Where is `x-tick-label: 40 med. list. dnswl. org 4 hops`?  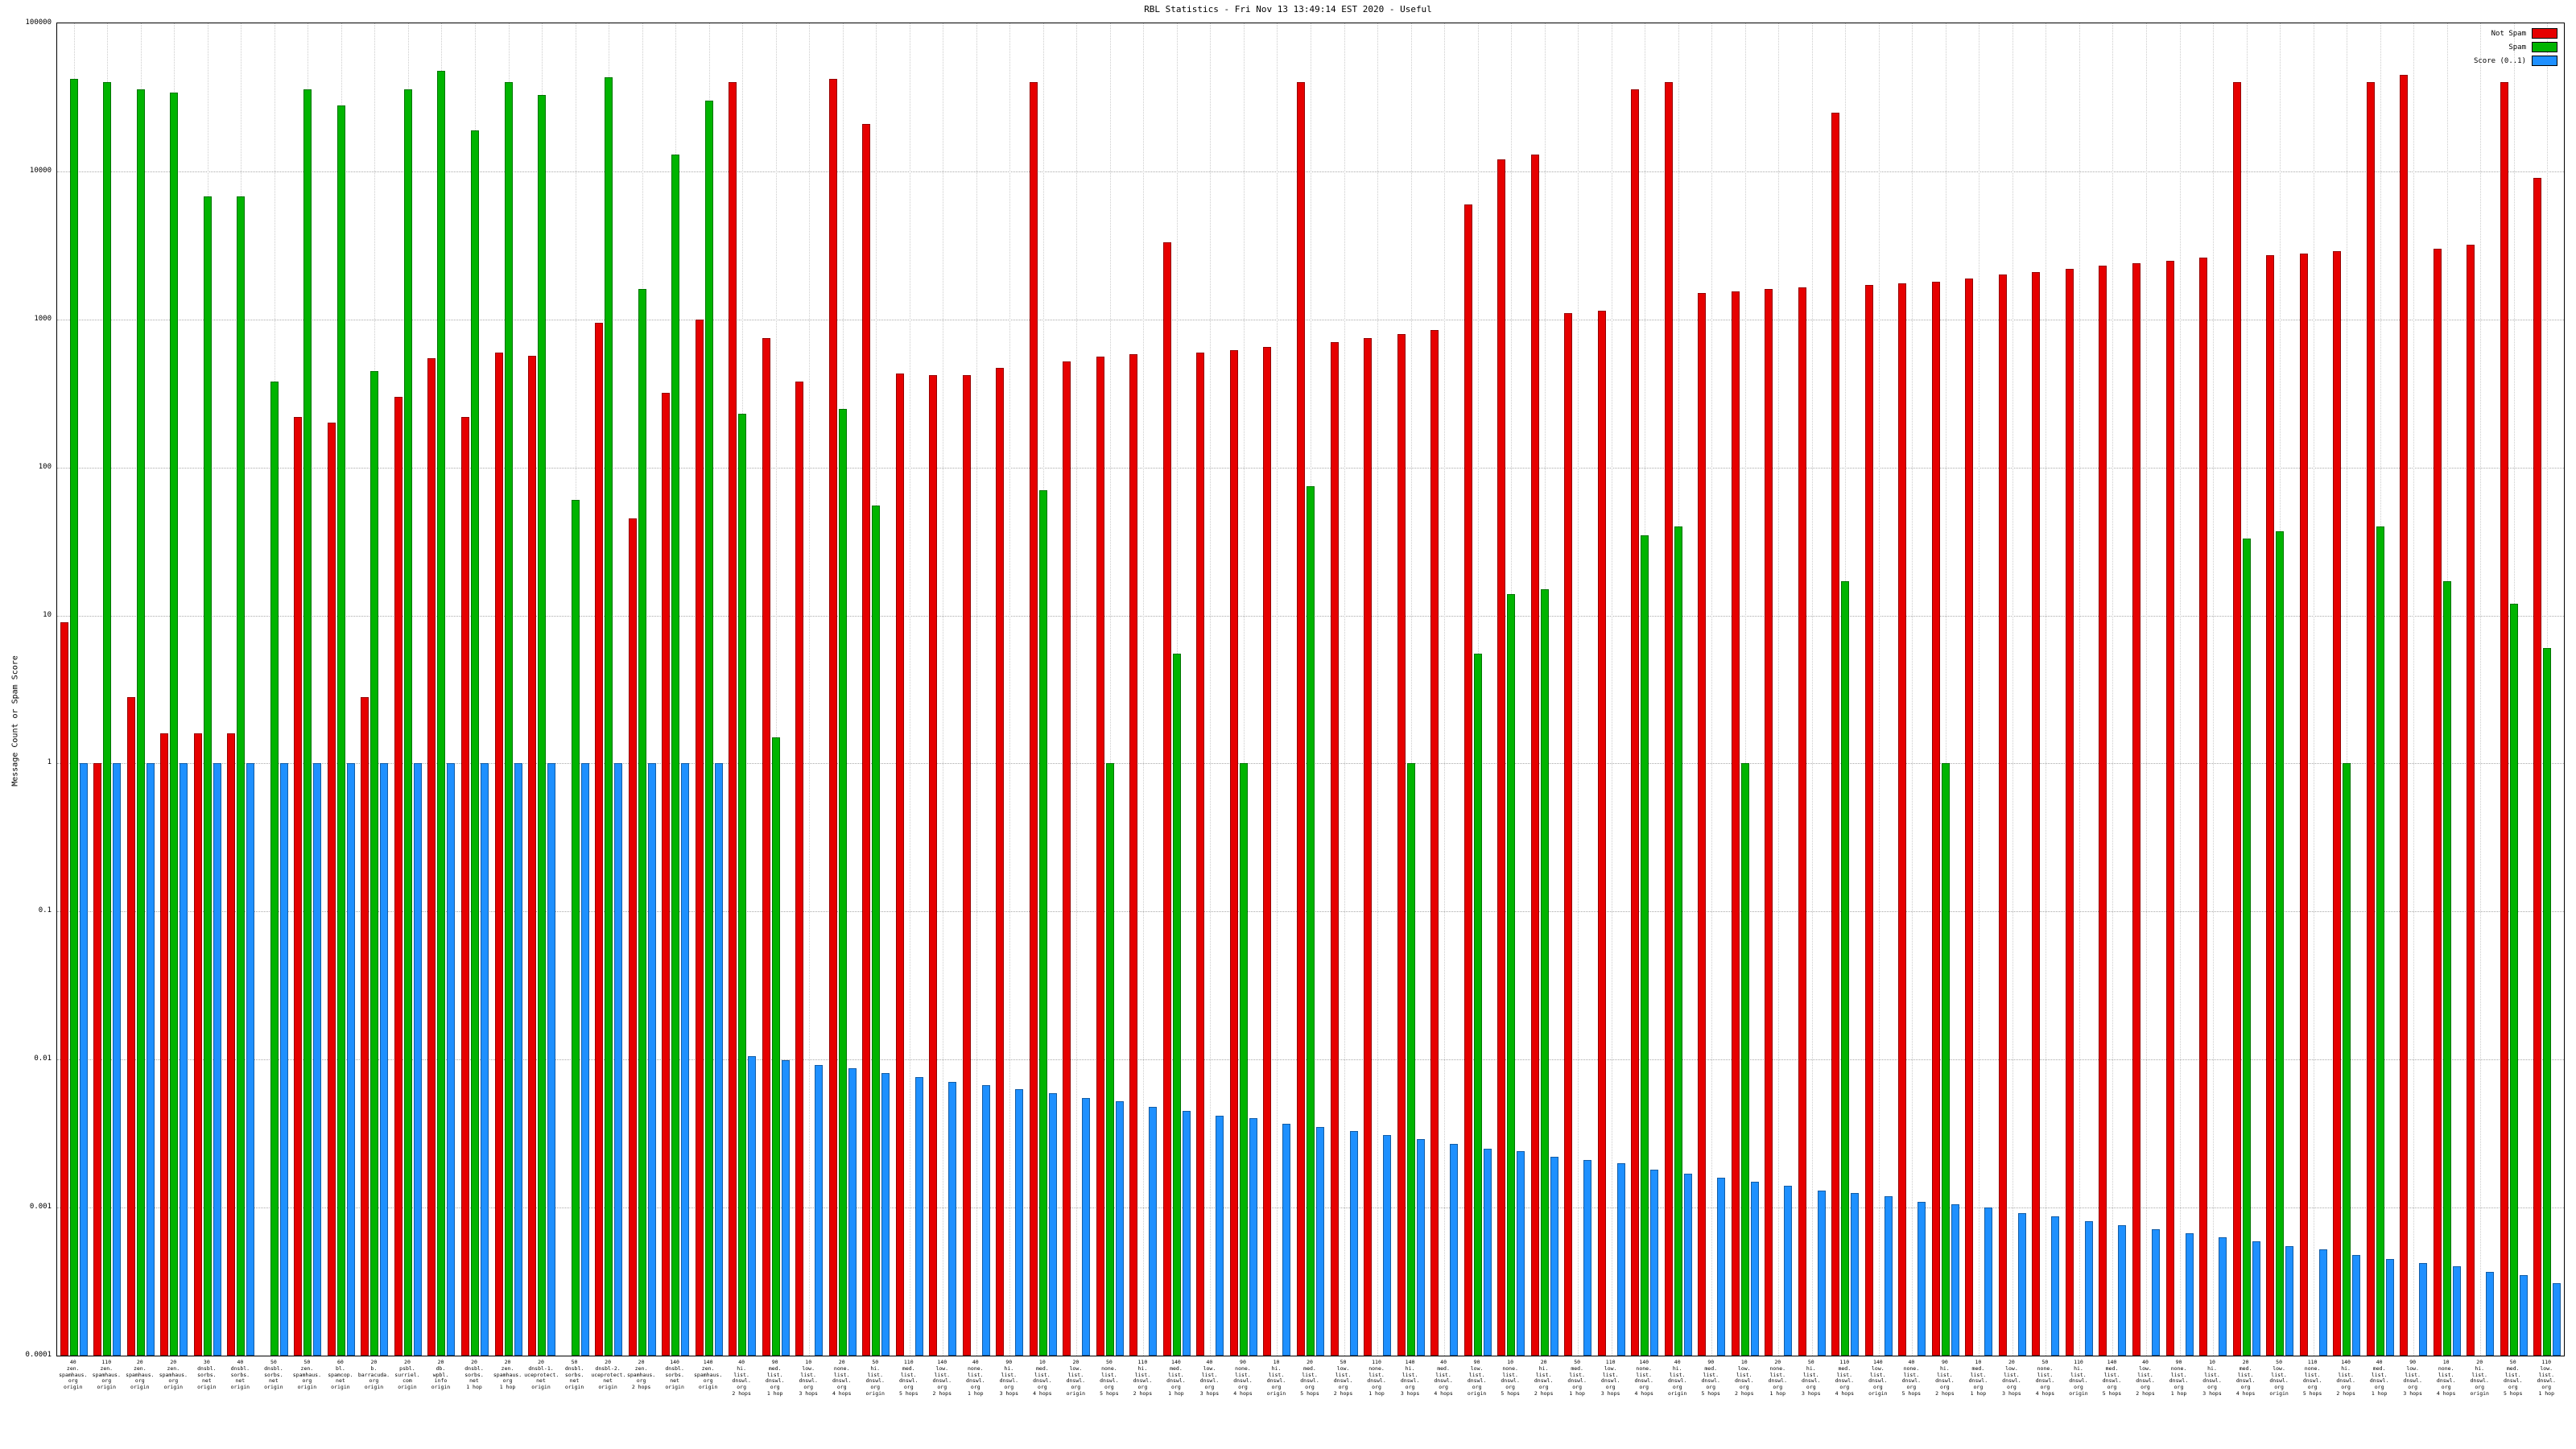 x-tick-label: 40 med. list. dnswl. org 4 hops is located at coordinates (1443, 1378).